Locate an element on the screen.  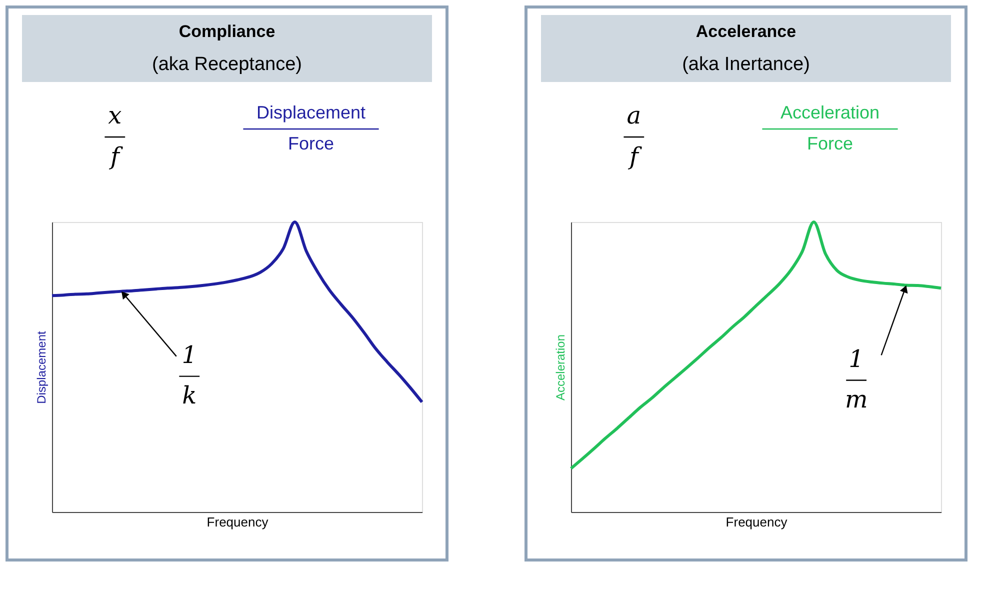
text: Acceleration is located at coordinates (830, 112).